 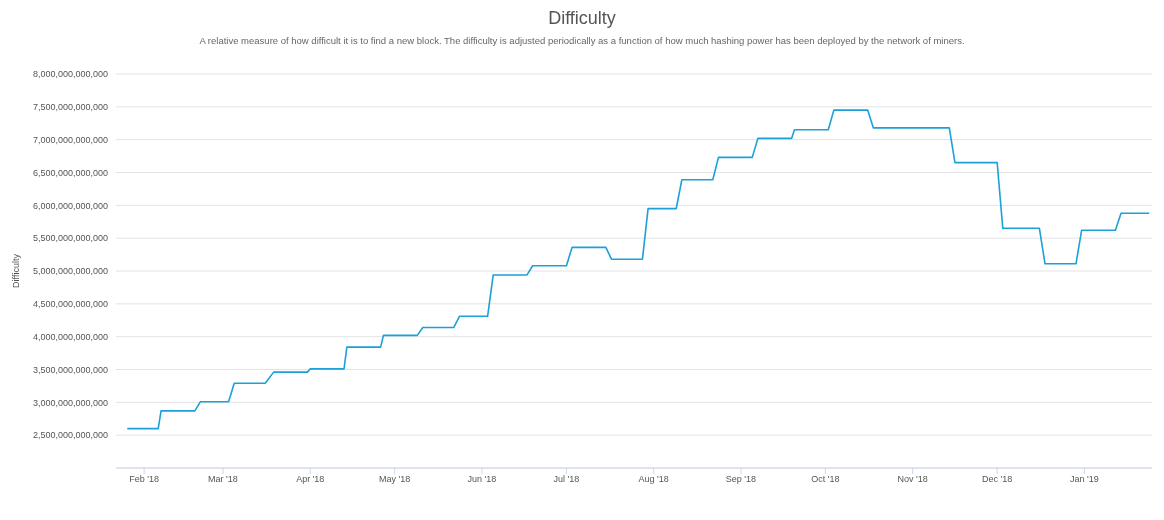 I want to click on x-tick-label: May '18, so click(x=395, y=479).